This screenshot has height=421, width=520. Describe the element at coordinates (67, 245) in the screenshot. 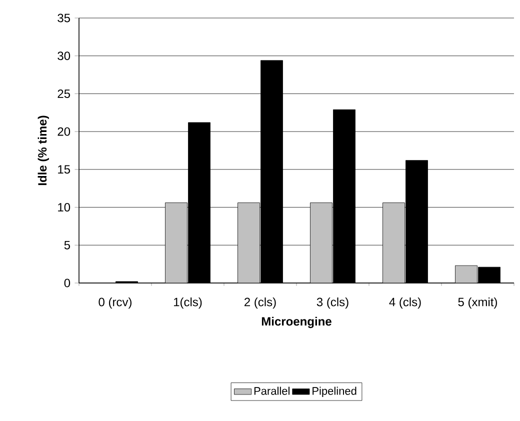

I see `y-tick-label: 5` at that location.